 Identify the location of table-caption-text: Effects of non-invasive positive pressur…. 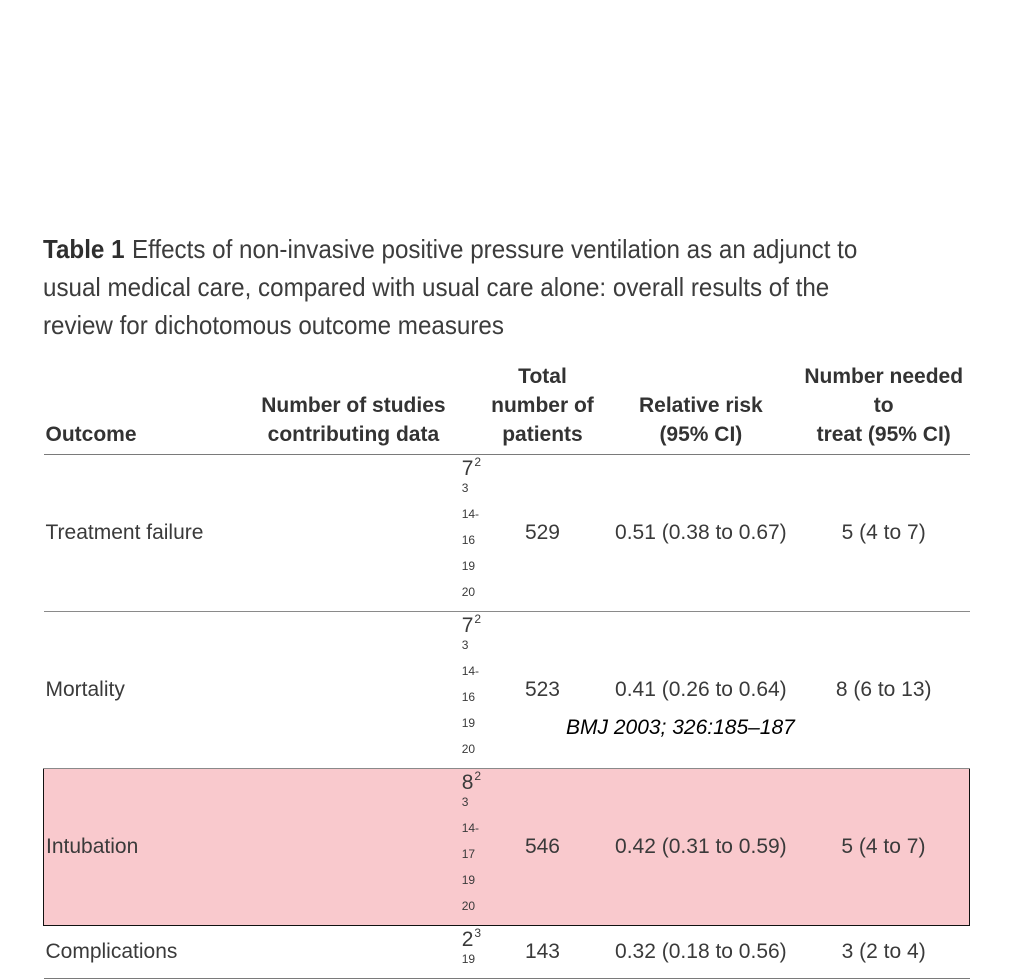
(450, 287).